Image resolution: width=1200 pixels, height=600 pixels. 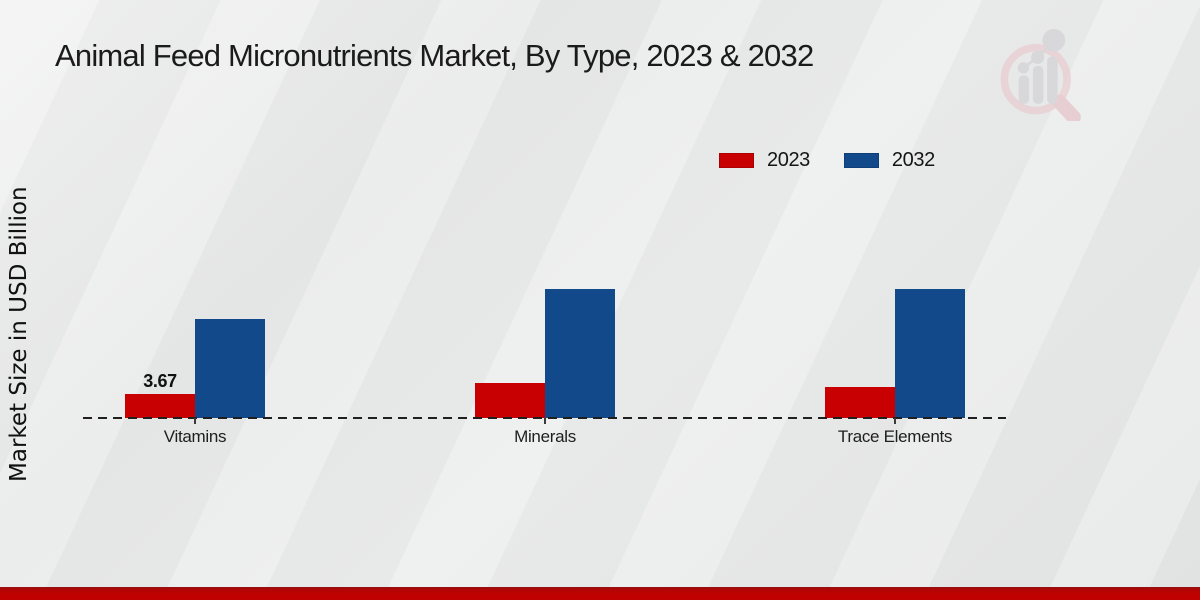 I want to click on market-research-future-logo-icon, so click(x=1040, y=74).